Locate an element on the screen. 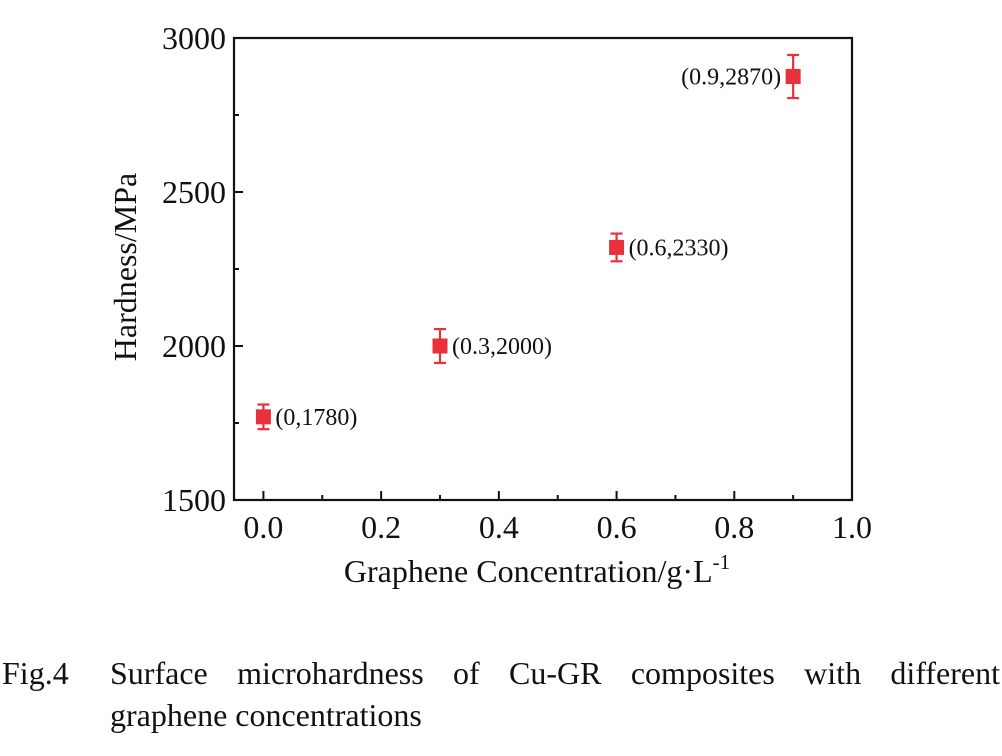  x-tick-label: 0.4 is located at coordinates (499, 527).